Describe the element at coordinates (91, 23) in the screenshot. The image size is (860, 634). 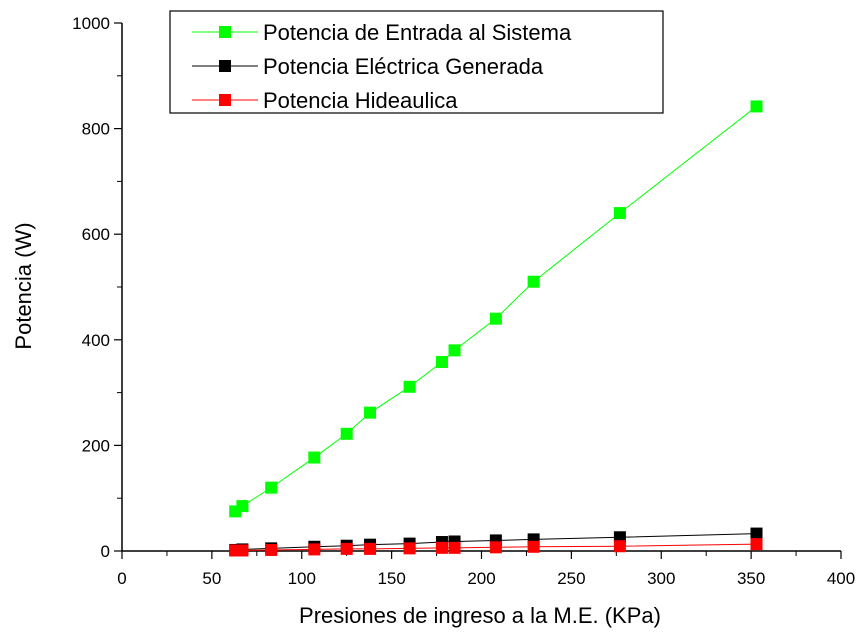
I see `y-tick-label: 1000` at that location.